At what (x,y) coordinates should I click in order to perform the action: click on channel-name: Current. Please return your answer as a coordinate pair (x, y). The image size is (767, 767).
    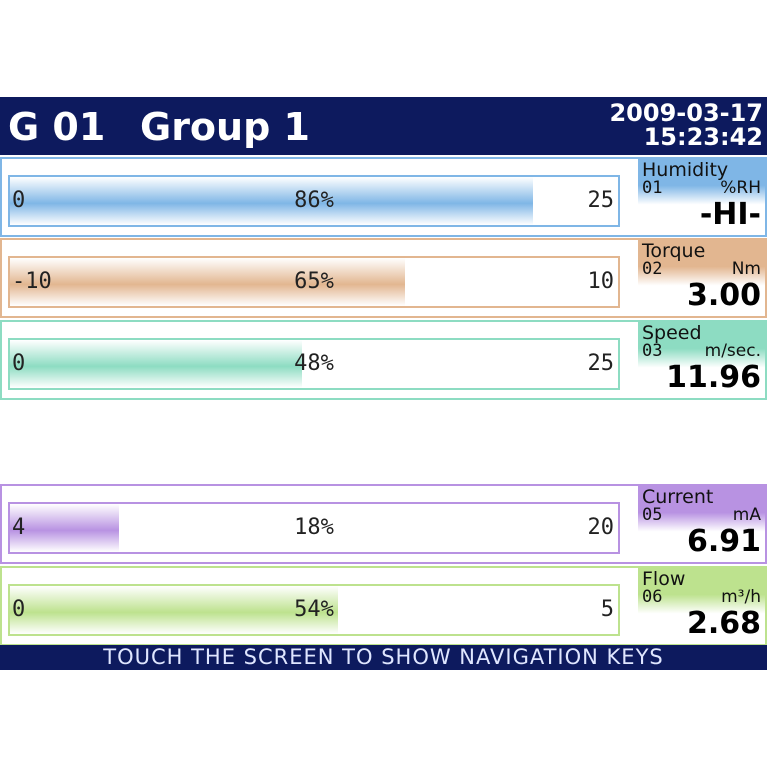
    Looking at the image, I should click on (678, 497).